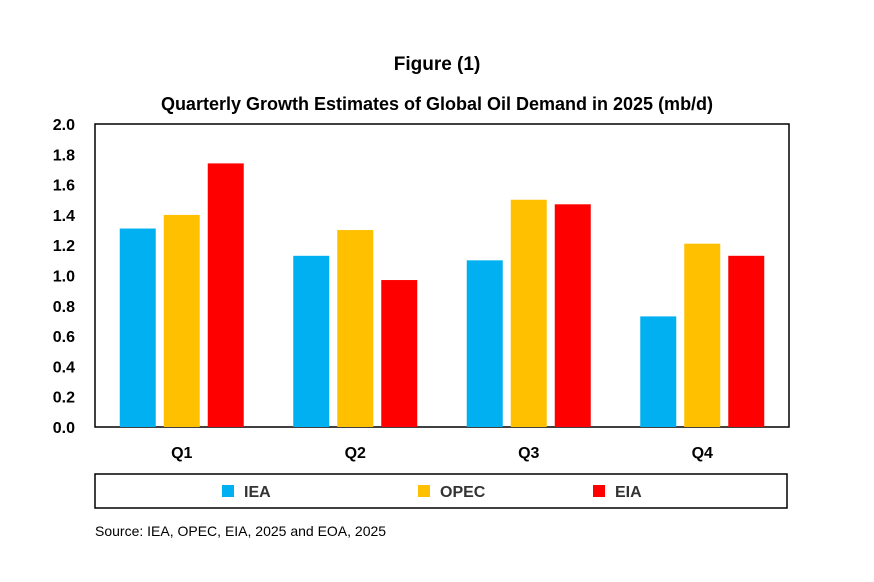 The width and height of the screenshot is (874, 582). I want to click on bar-opec-q4, so click(702, 335).